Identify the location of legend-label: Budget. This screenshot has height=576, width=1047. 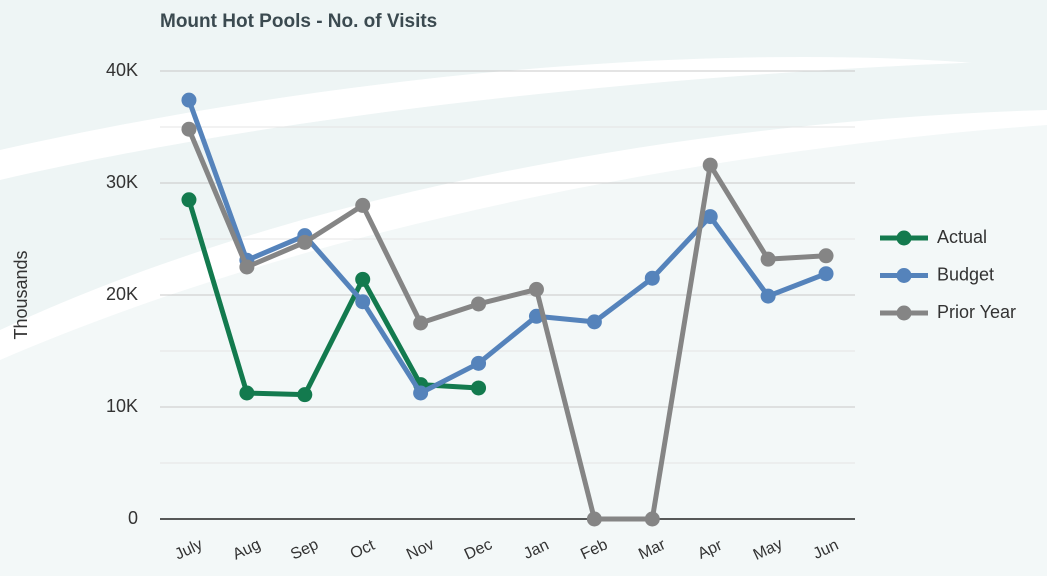
(965, 274).